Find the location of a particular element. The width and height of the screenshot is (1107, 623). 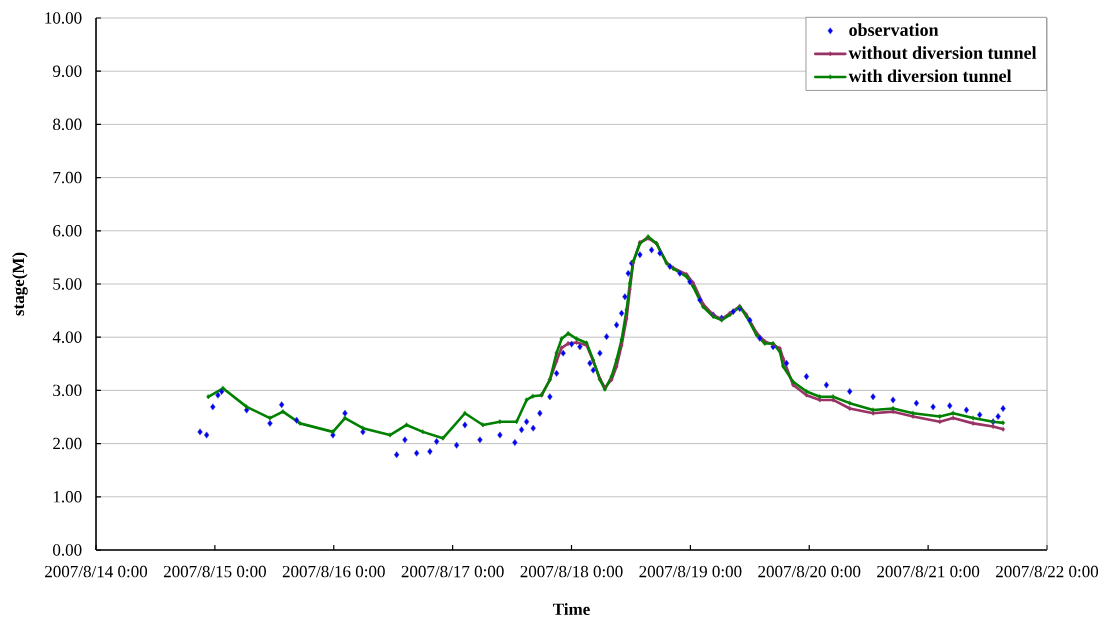

y-tick-label: 8.00 is located at coordinates (67, 124).